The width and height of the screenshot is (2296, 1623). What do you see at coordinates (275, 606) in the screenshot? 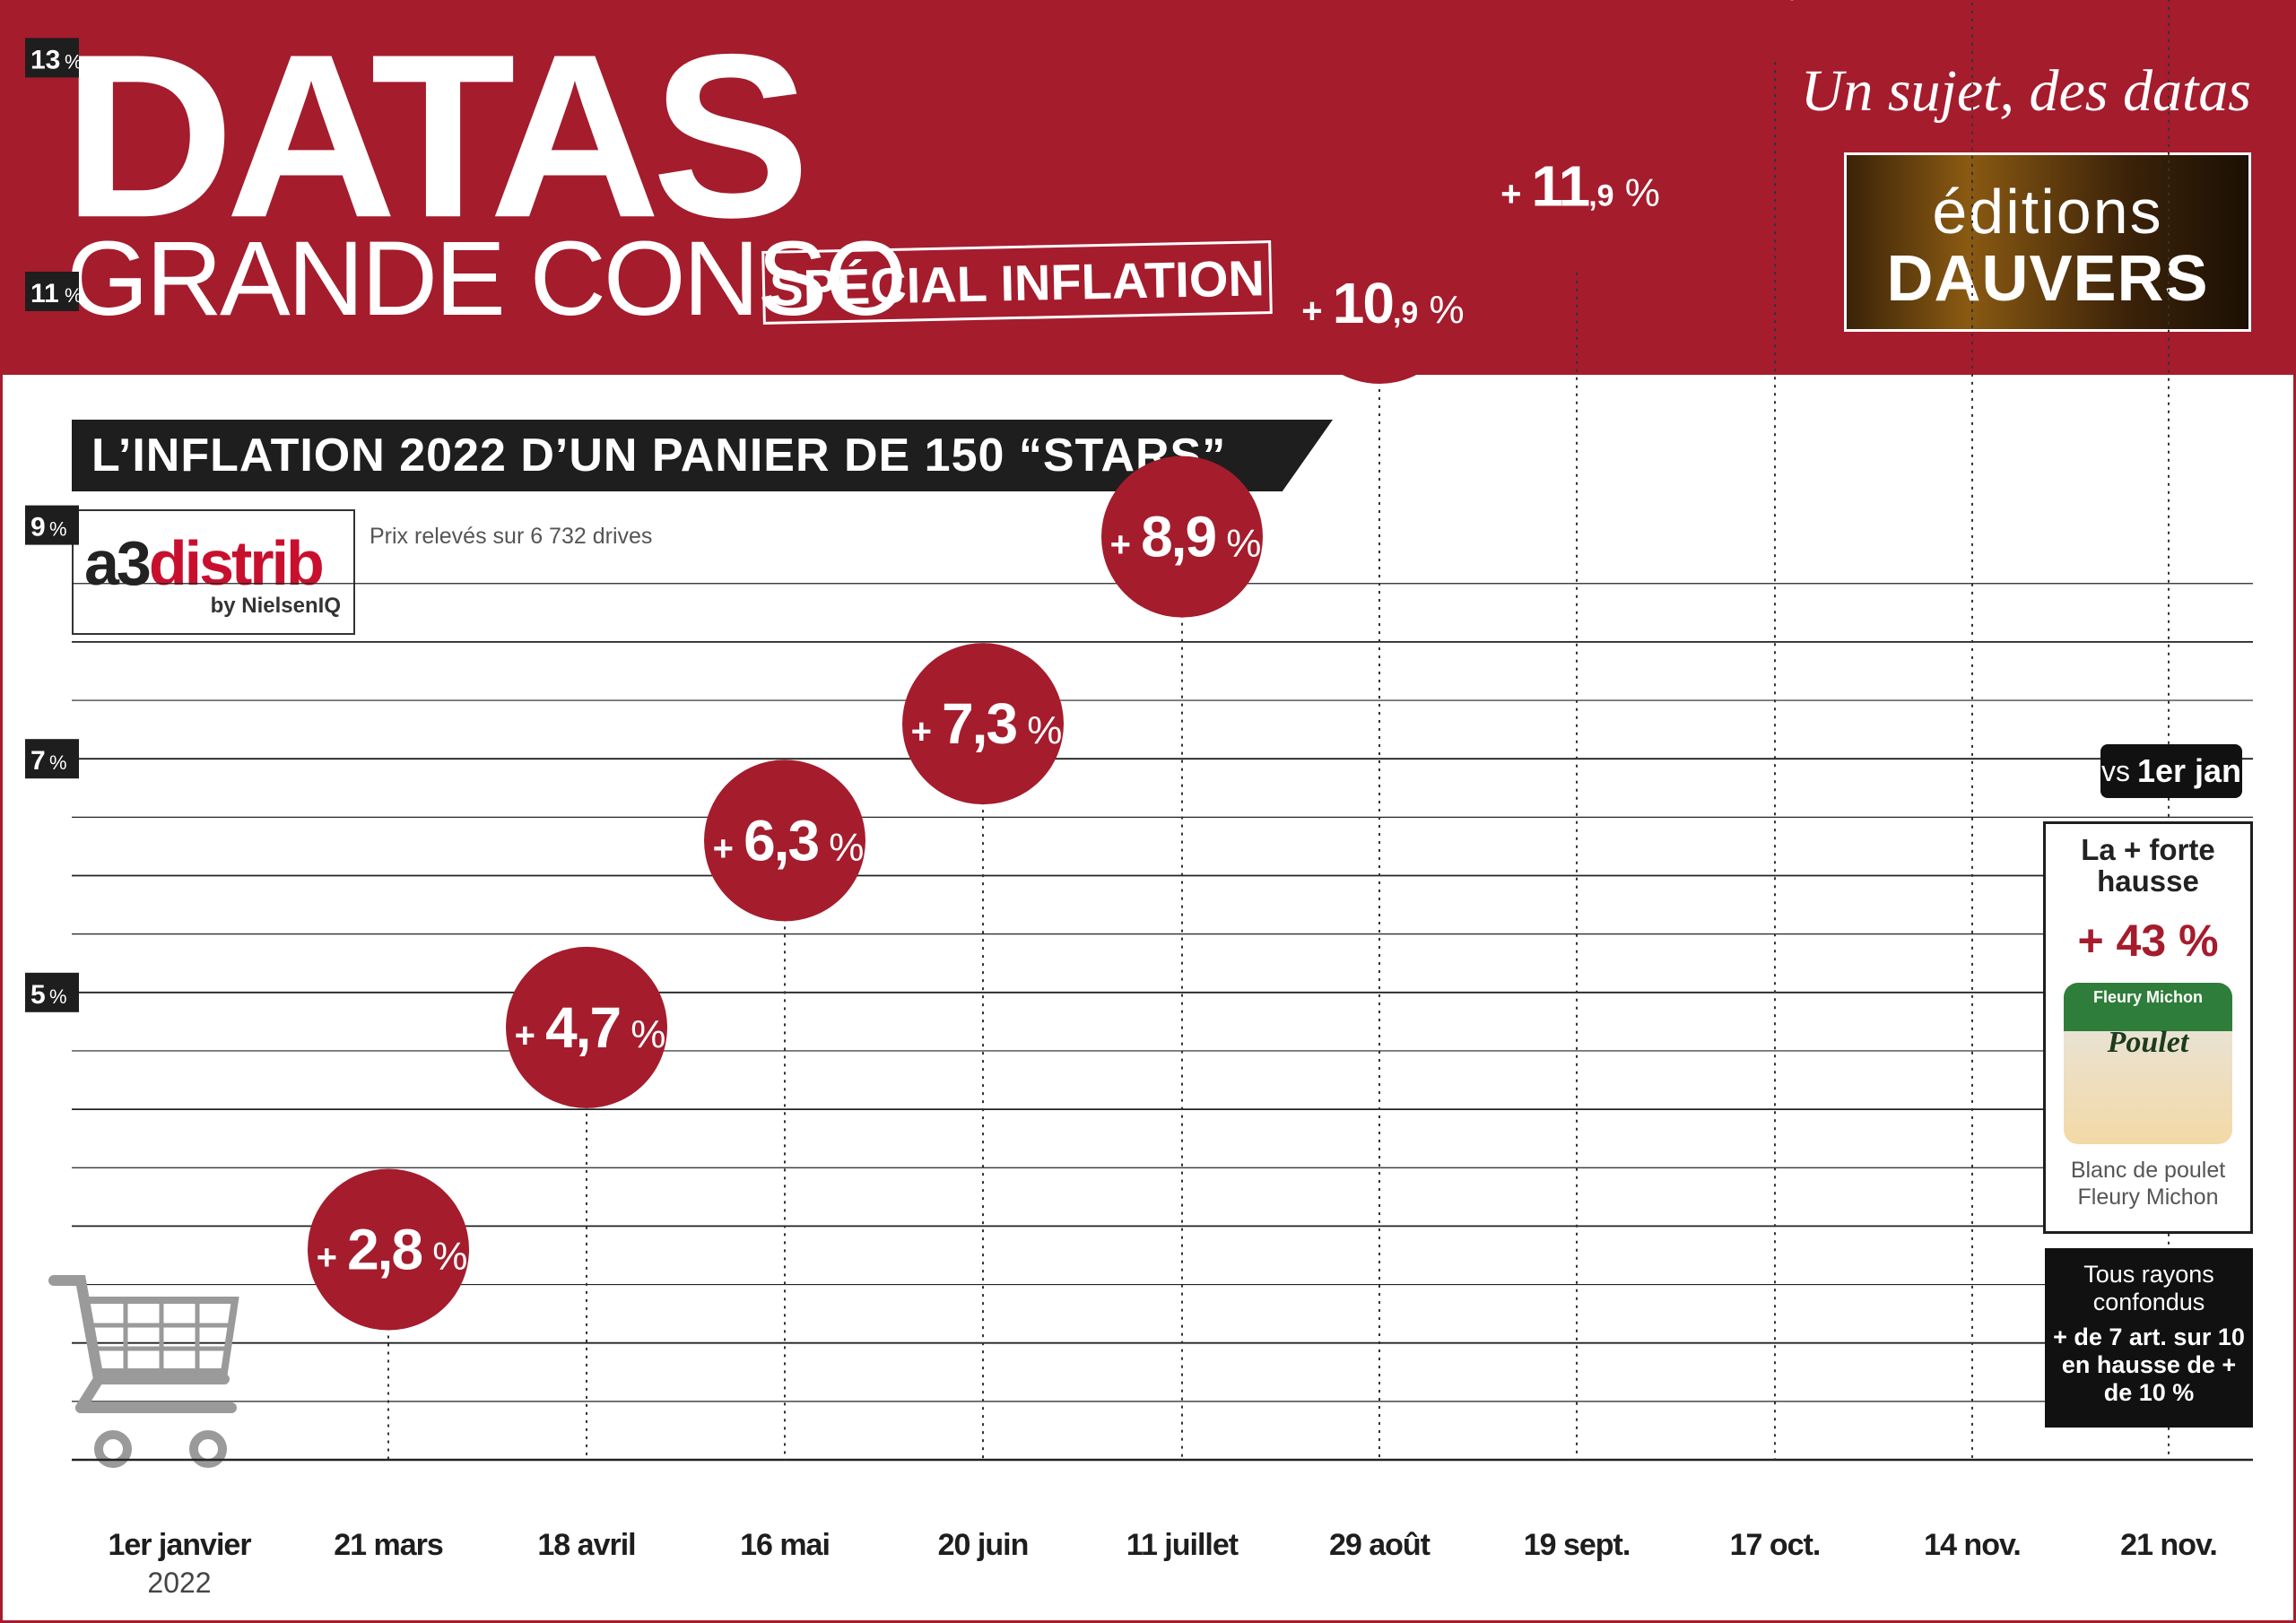
I see `source-logo-by: by NielsenIQ` at bounding box center [275, 606].